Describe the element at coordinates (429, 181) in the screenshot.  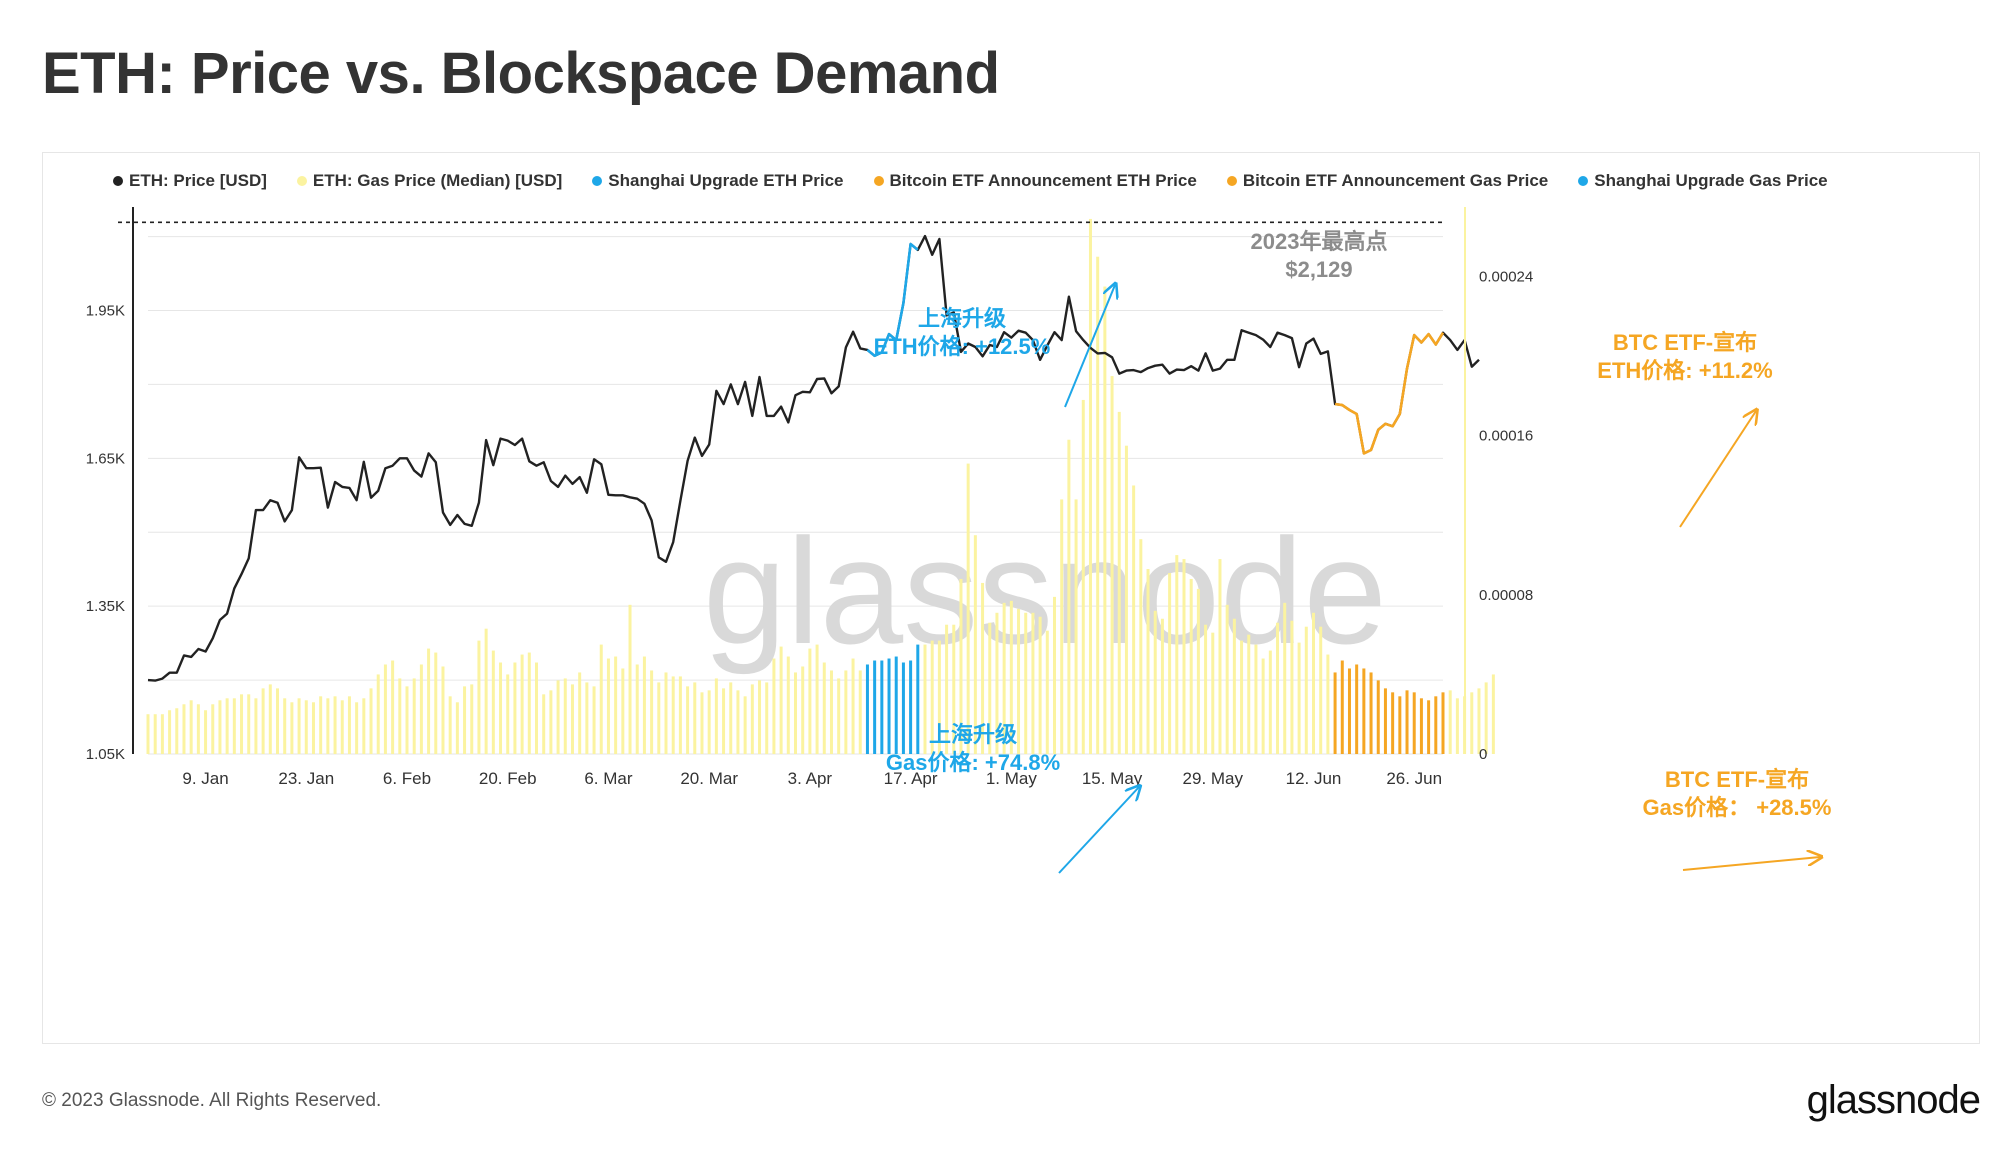
I see `legend-item-gas-price: ETH: Gas Price (Median) [USD]` at that location.